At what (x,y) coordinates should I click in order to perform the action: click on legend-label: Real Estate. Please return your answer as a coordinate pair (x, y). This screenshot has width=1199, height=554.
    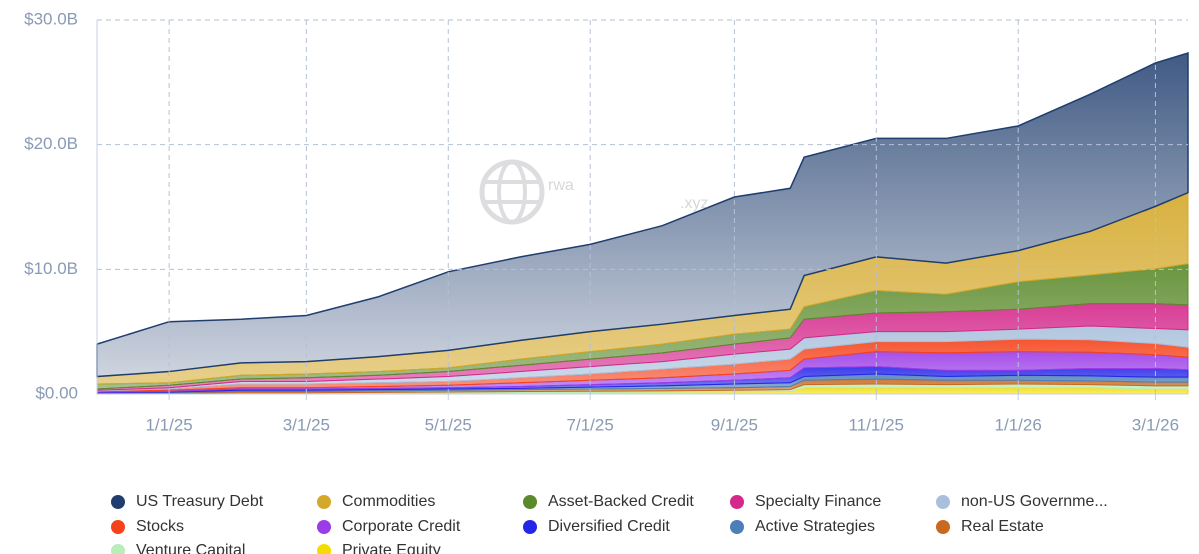
    Looking at the image, I should click on (1002, 526).